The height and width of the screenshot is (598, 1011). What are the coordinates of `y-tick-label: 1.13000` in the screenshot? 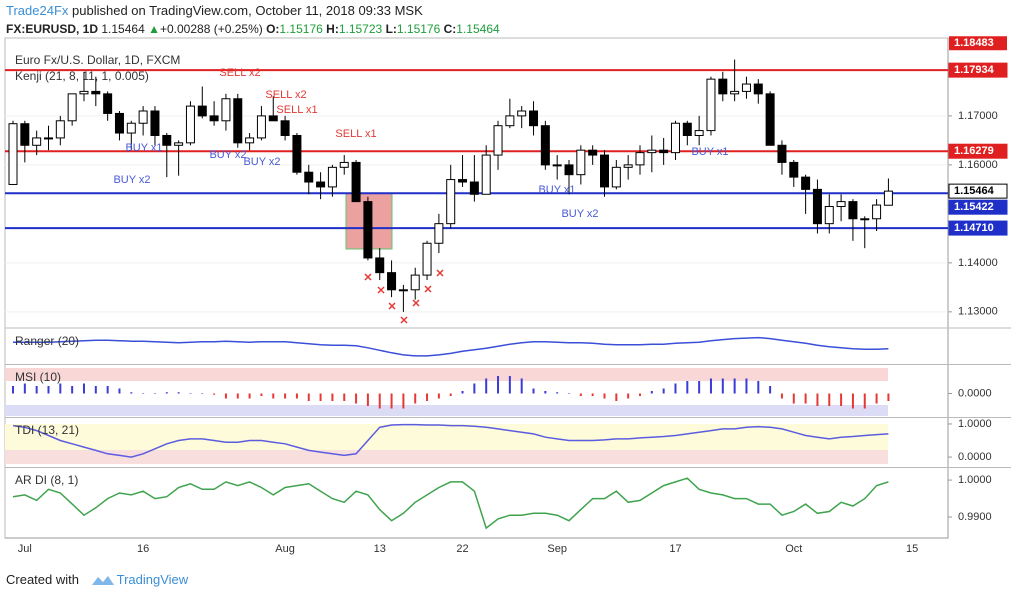 It's located at (978, 312).